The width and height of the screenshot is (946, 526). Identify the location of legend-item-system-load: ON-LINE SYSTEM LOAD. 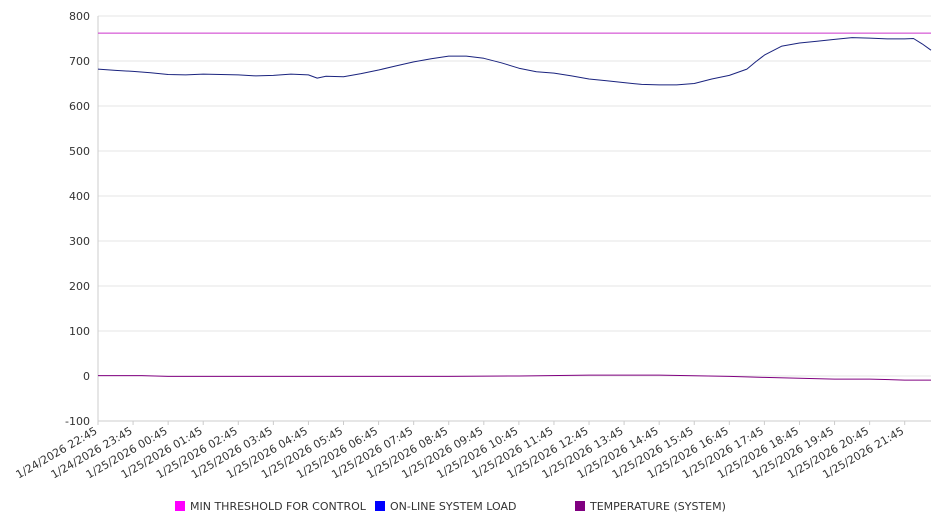
(445, 506).